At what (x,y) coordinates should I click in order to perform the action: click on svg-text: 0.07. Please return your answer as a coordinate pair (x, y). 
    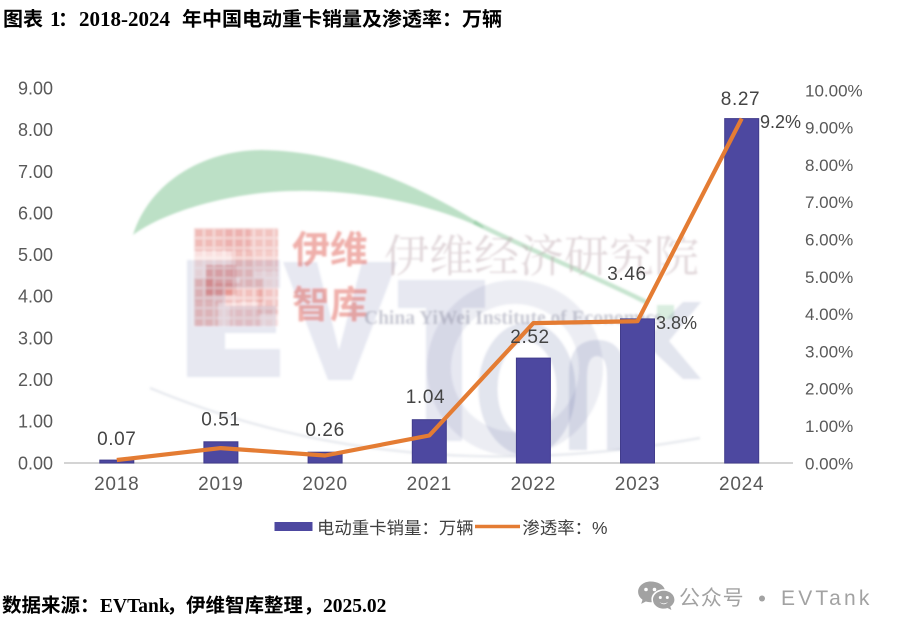
    Looking at the image, I should click on (116, 439).